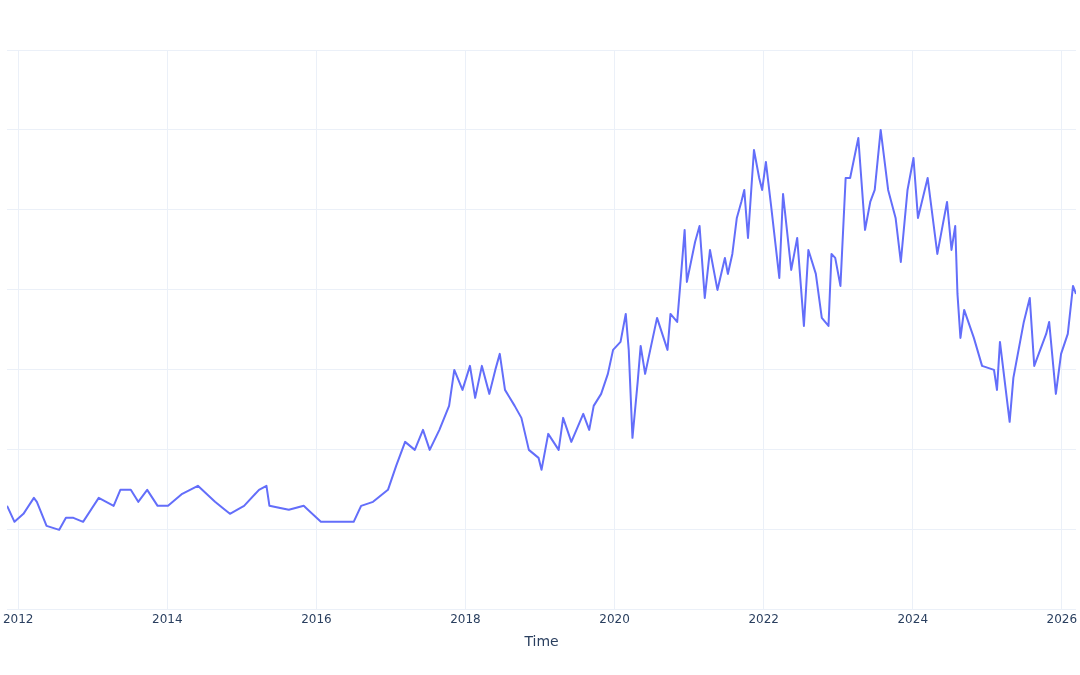 The width and height of the screenshot is (1080, 675). I want to click on x-tick-label: 2018, so click(465, 619).